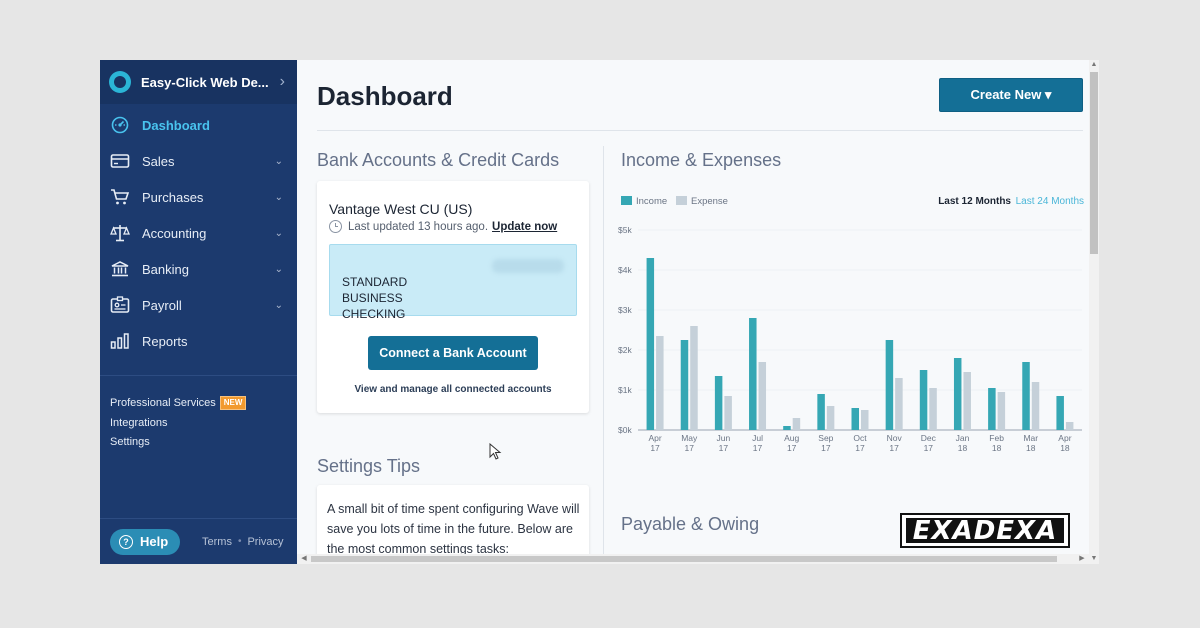  What do you see at coordinates (120, 269) in the screenshot?
I see `bank-icon` at bounding box center [120, 269].